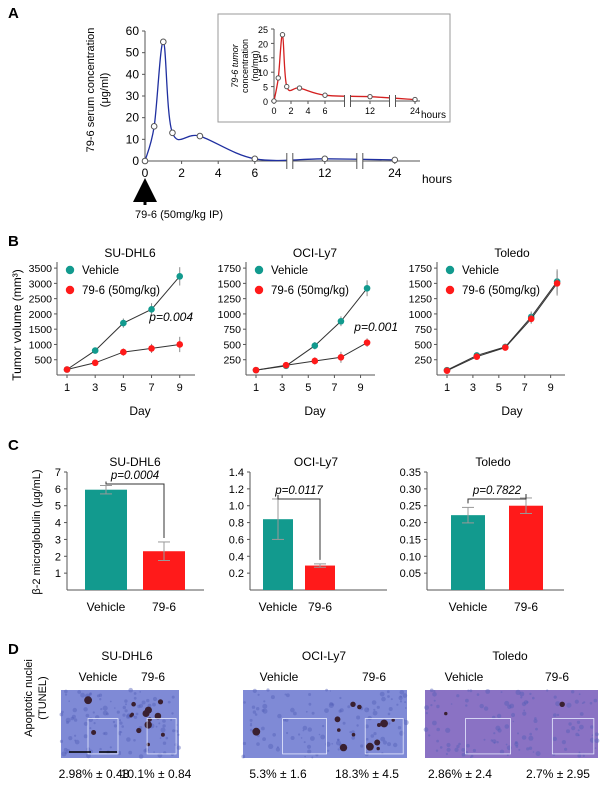 Image resolution: width=603 pixels, height=790 pixels. Describe the element at coordinates (121, 291) in the screenshot. I see `growth1-legend-label: 79-6 (50mg/kg)` at that location.